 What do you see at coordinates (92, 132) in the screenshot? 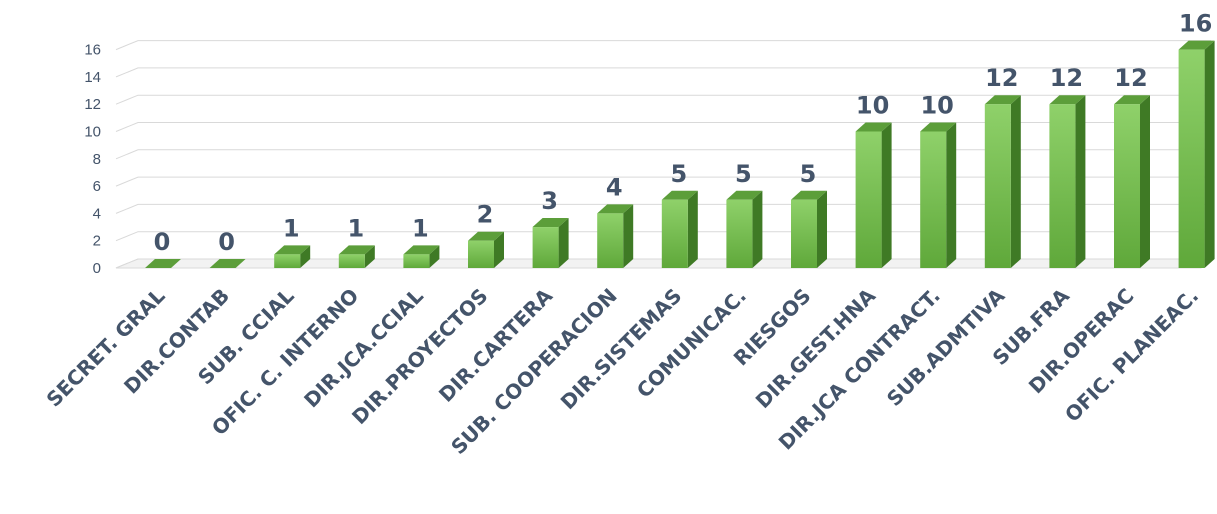
I see `y-tick-label: 10` at bounding box center [92, 132].